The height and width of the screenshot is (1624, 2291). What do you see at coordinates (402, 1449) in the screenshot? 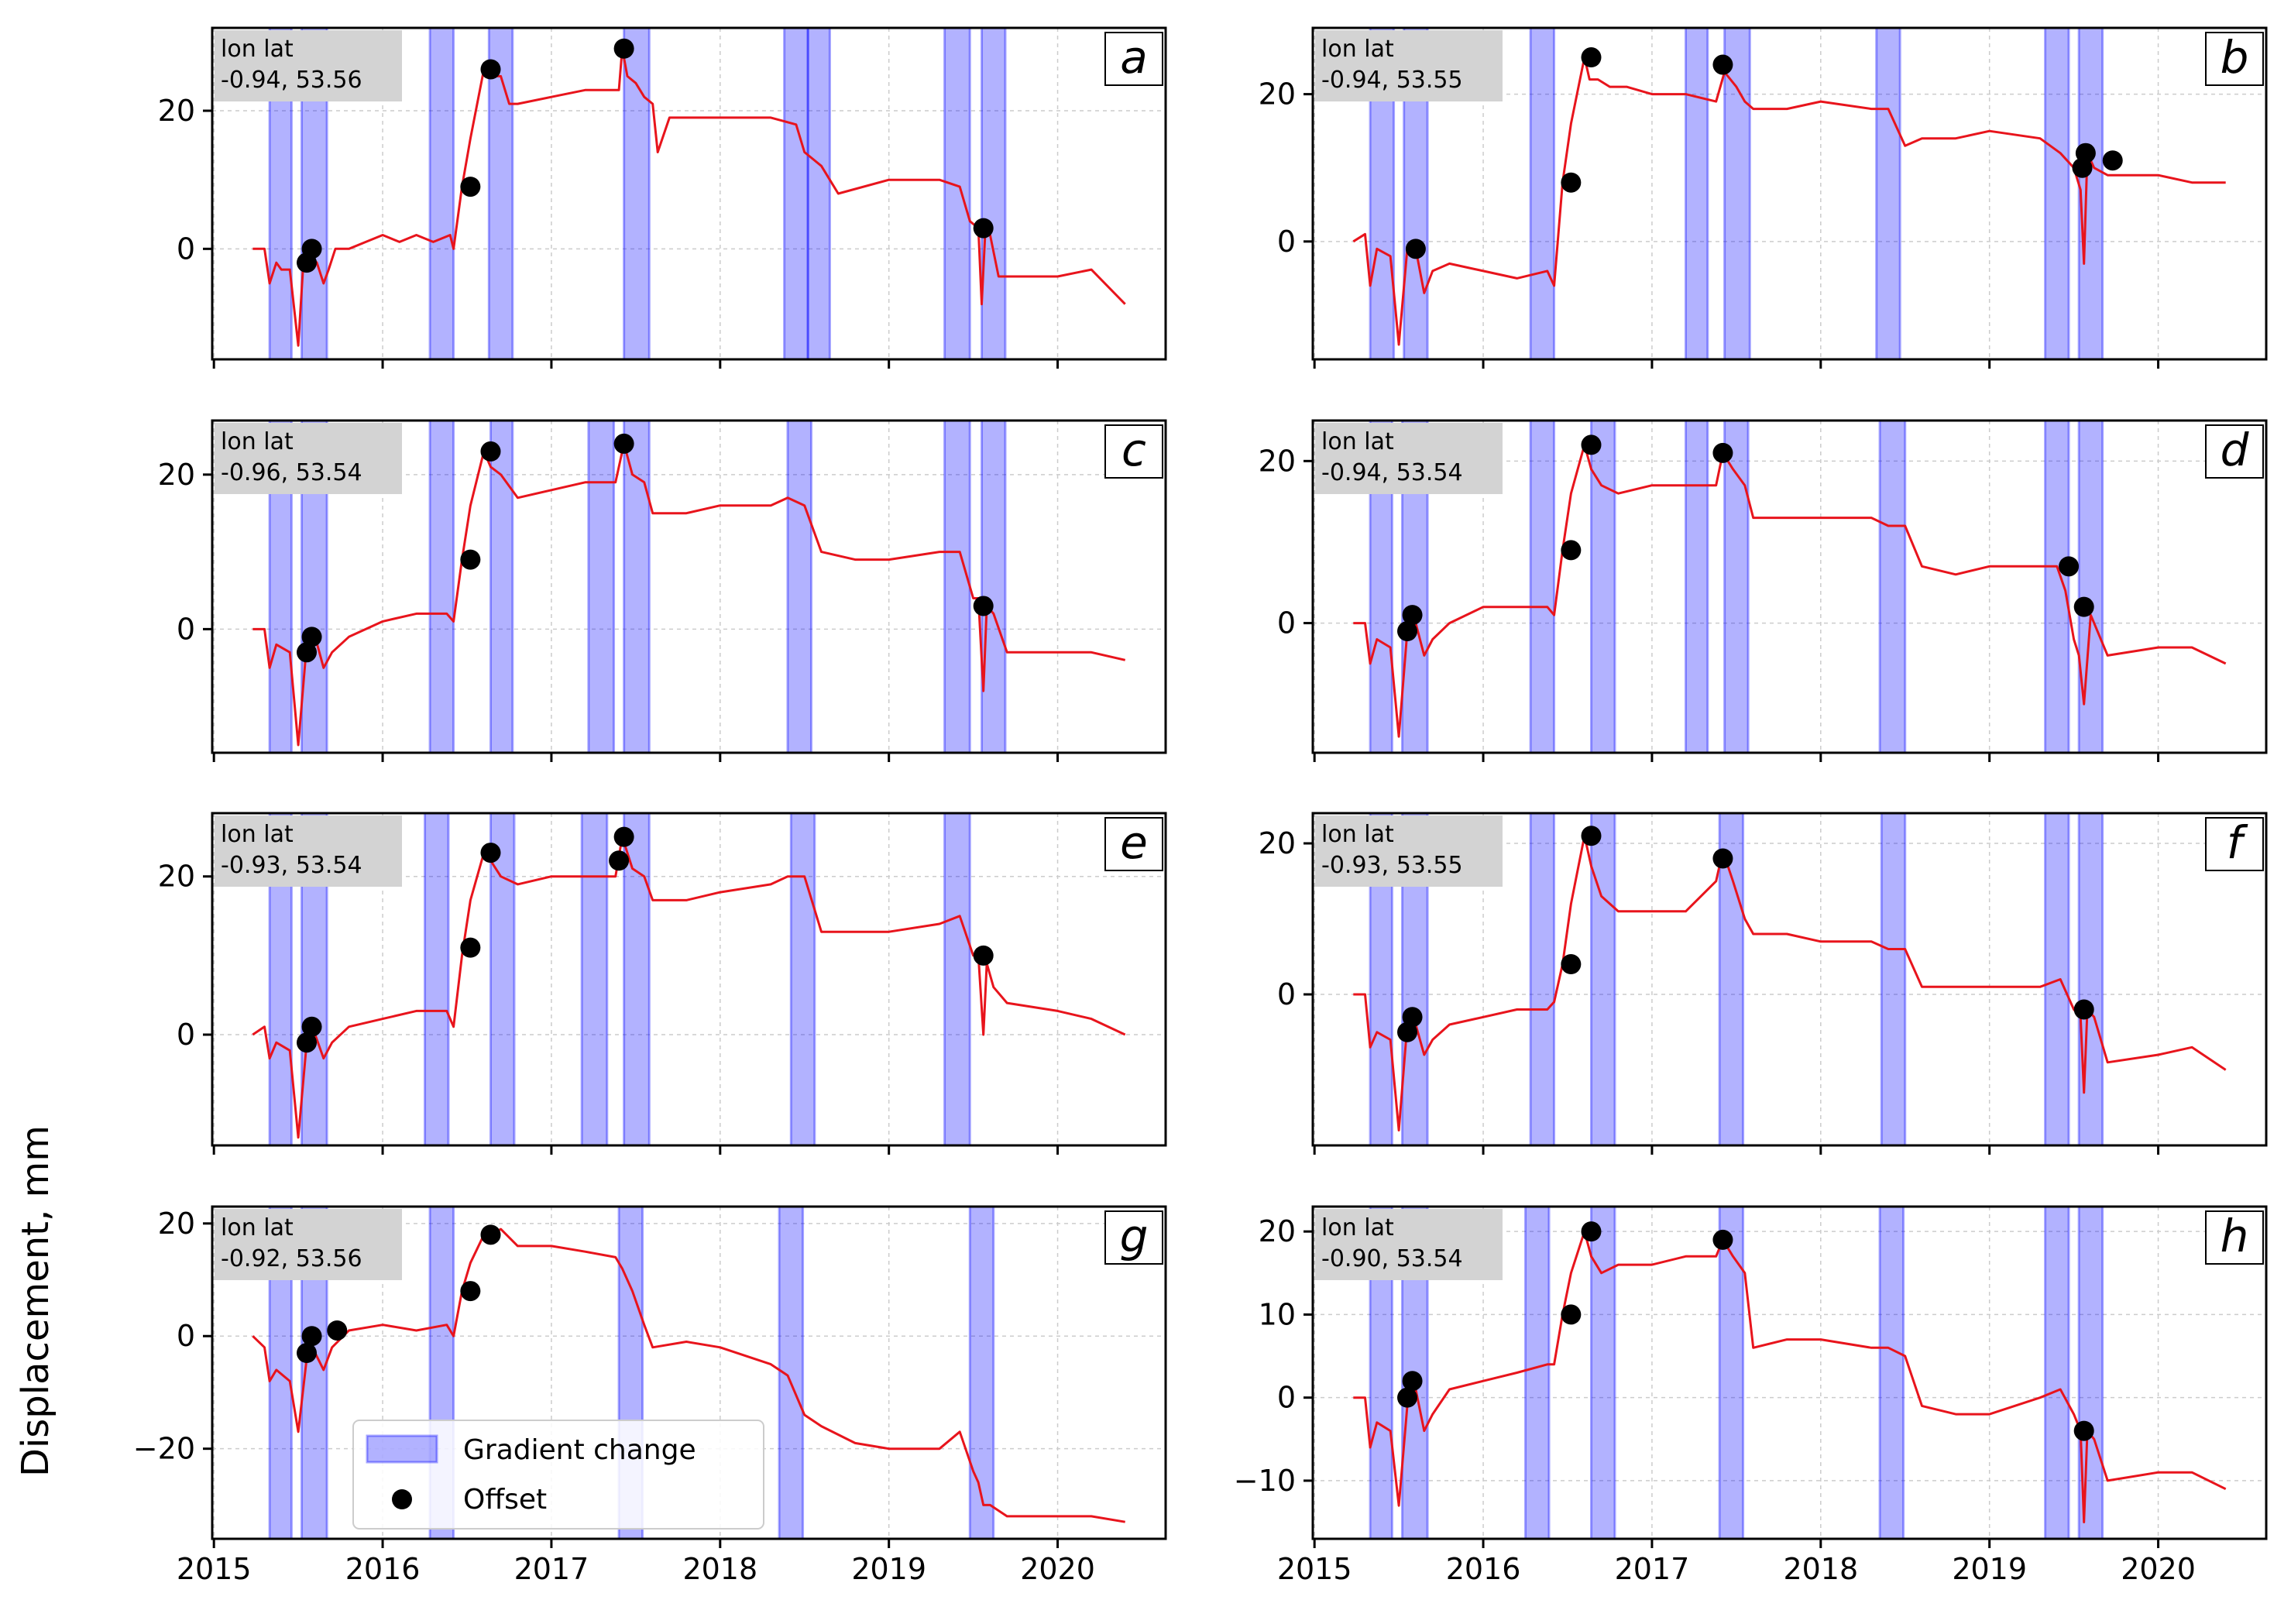
I see `legend-band-swatch` at bounding box center [402, 1449].